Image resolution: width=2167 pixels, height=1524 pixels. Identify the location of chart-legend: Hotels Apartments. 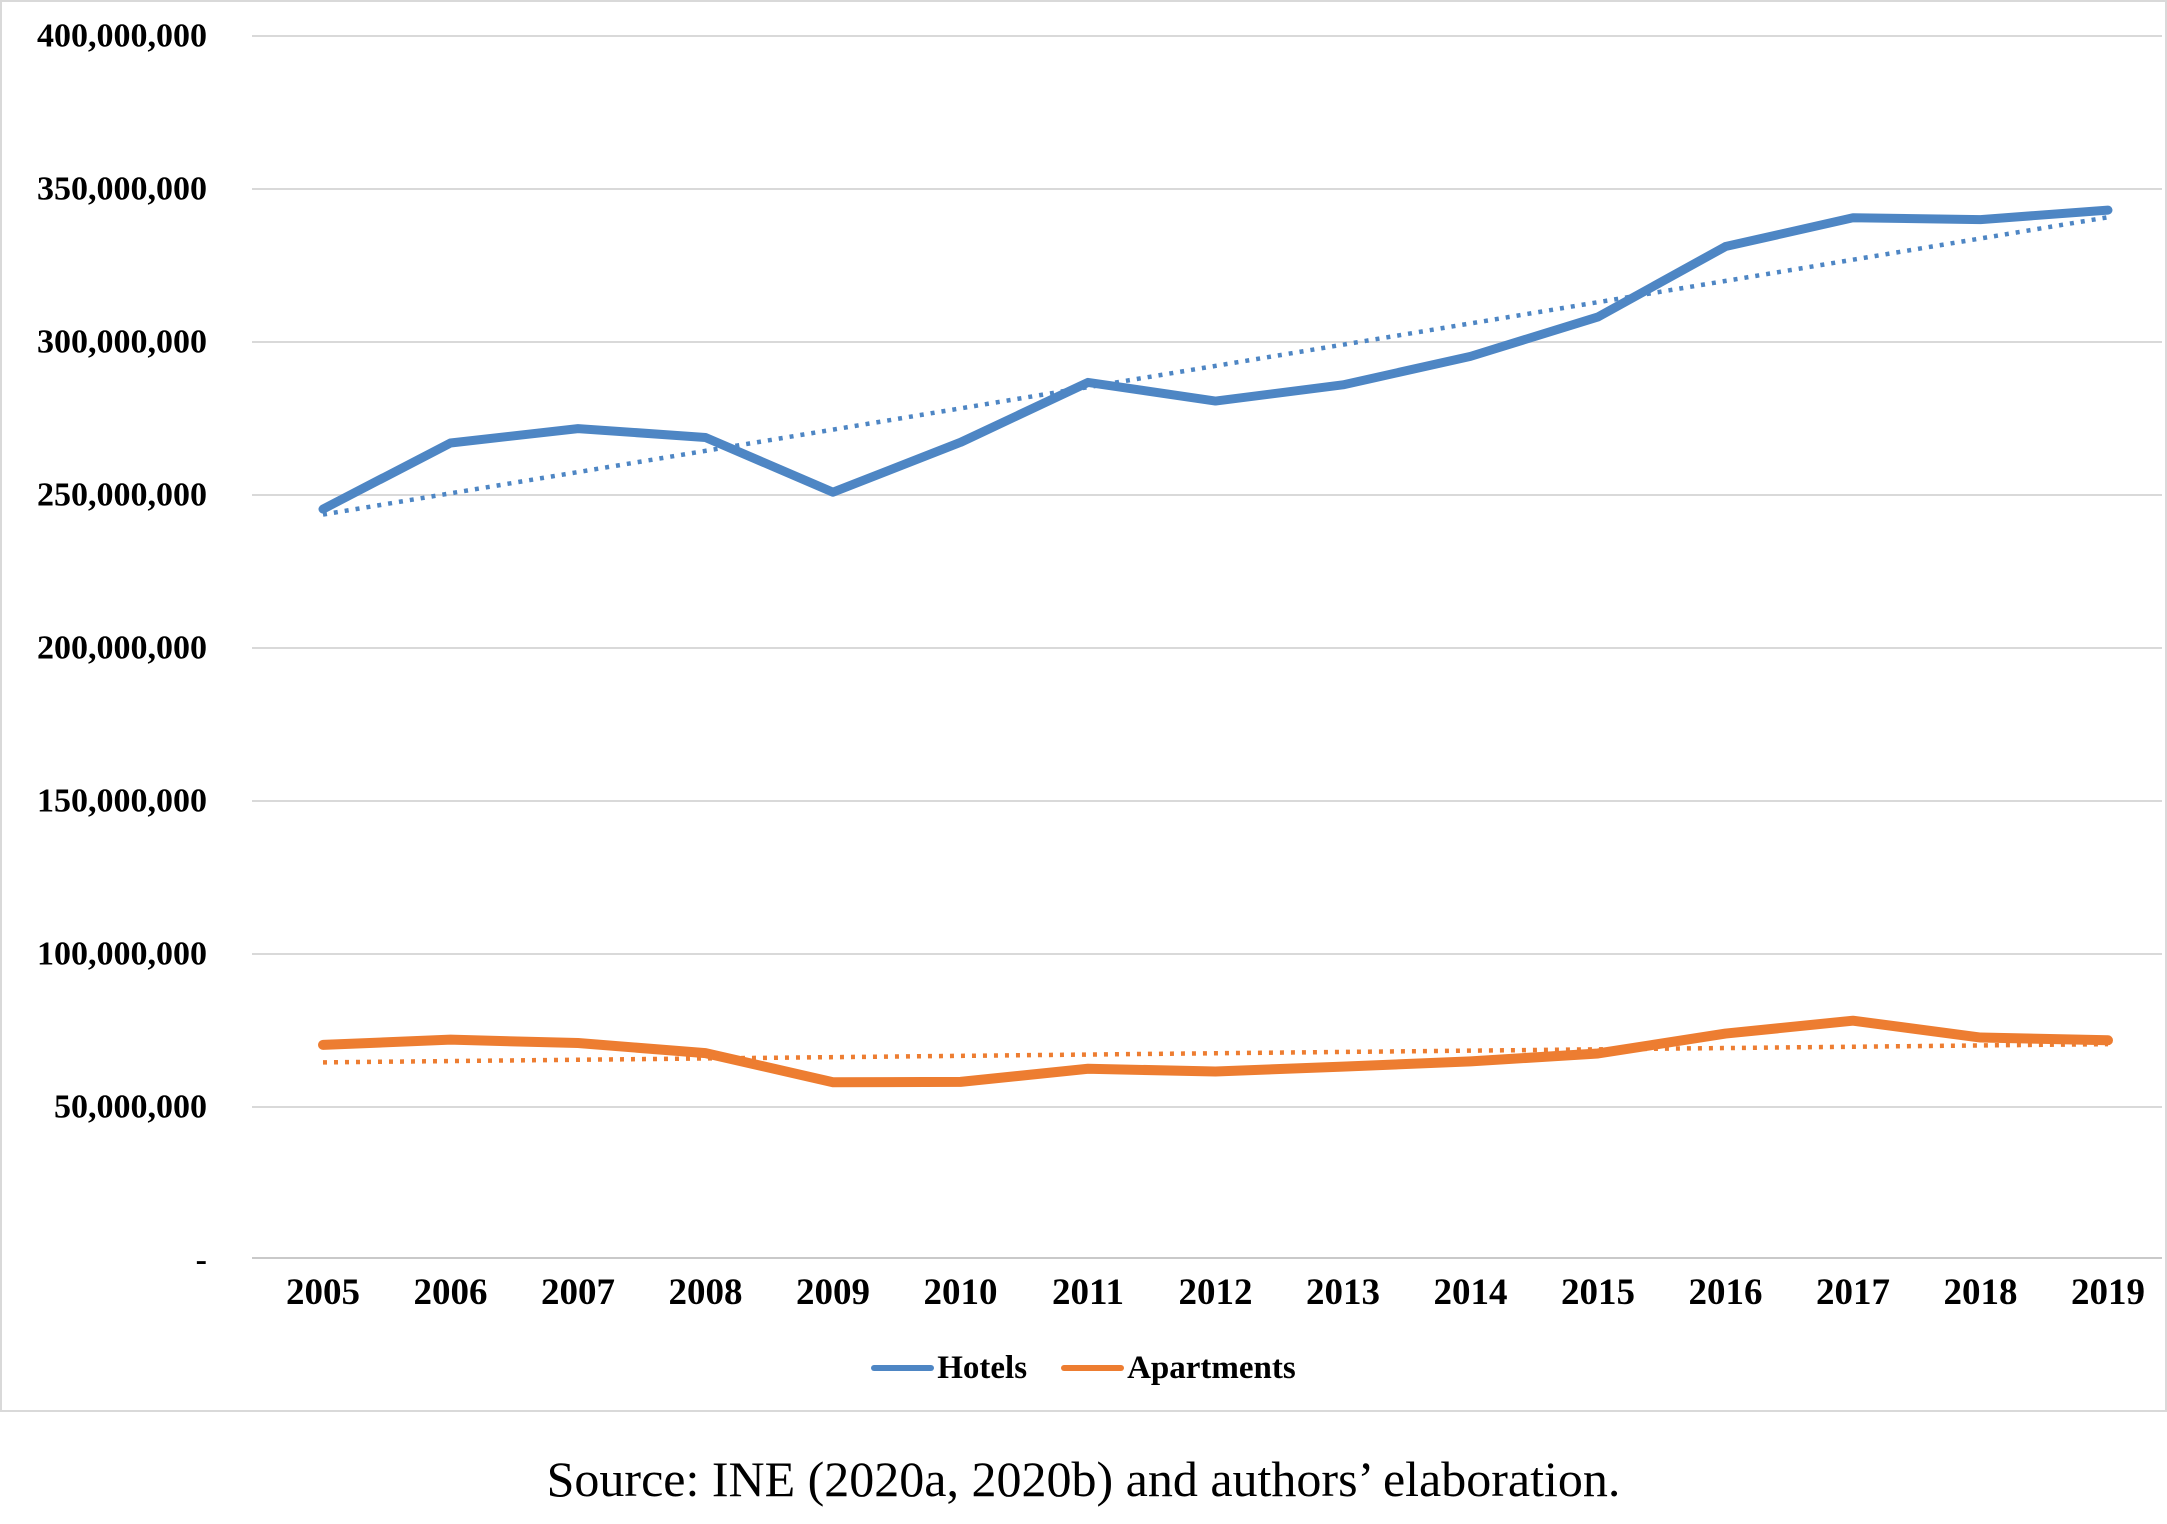
(1083, 1368).